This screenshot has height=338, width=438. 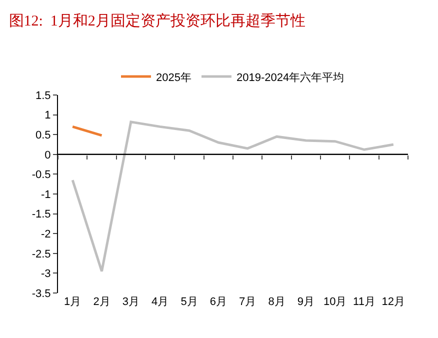 What do you see at coordinates (394, 302) in the screenshot?
I see `x-tick-label: 12月` at bounding box center [394, 302].